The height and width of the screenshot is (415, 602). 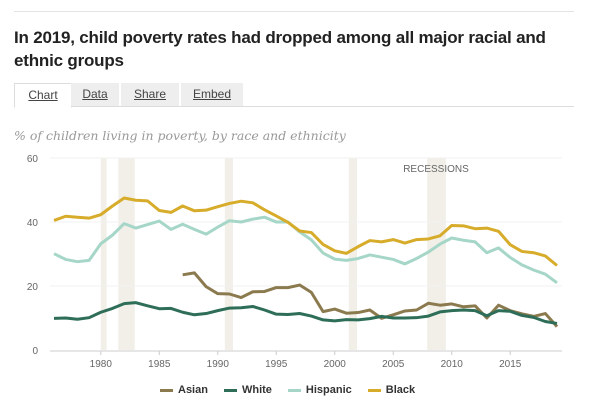 I want to click on x-tick-label: 1980, so click(x=101, y=364).